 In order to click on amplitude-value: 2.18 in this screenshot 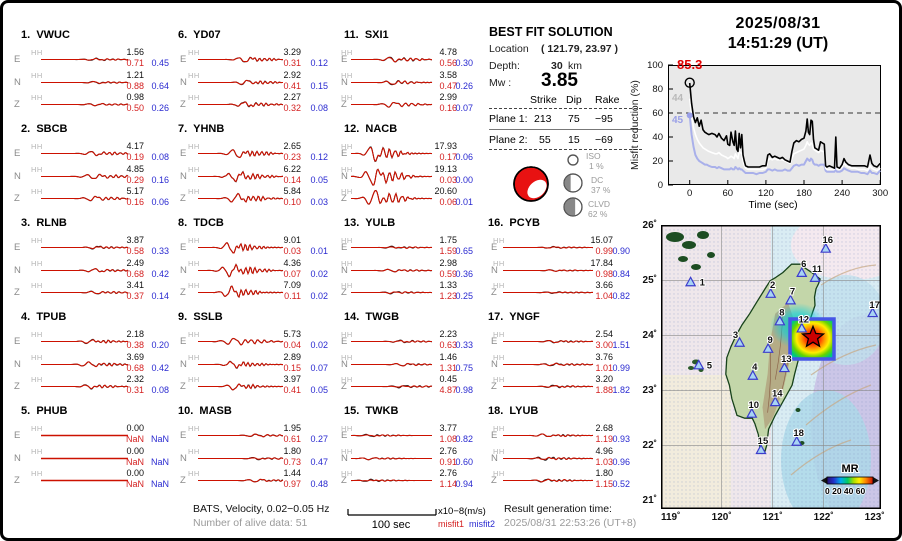, I will do `click(135, 334)`.